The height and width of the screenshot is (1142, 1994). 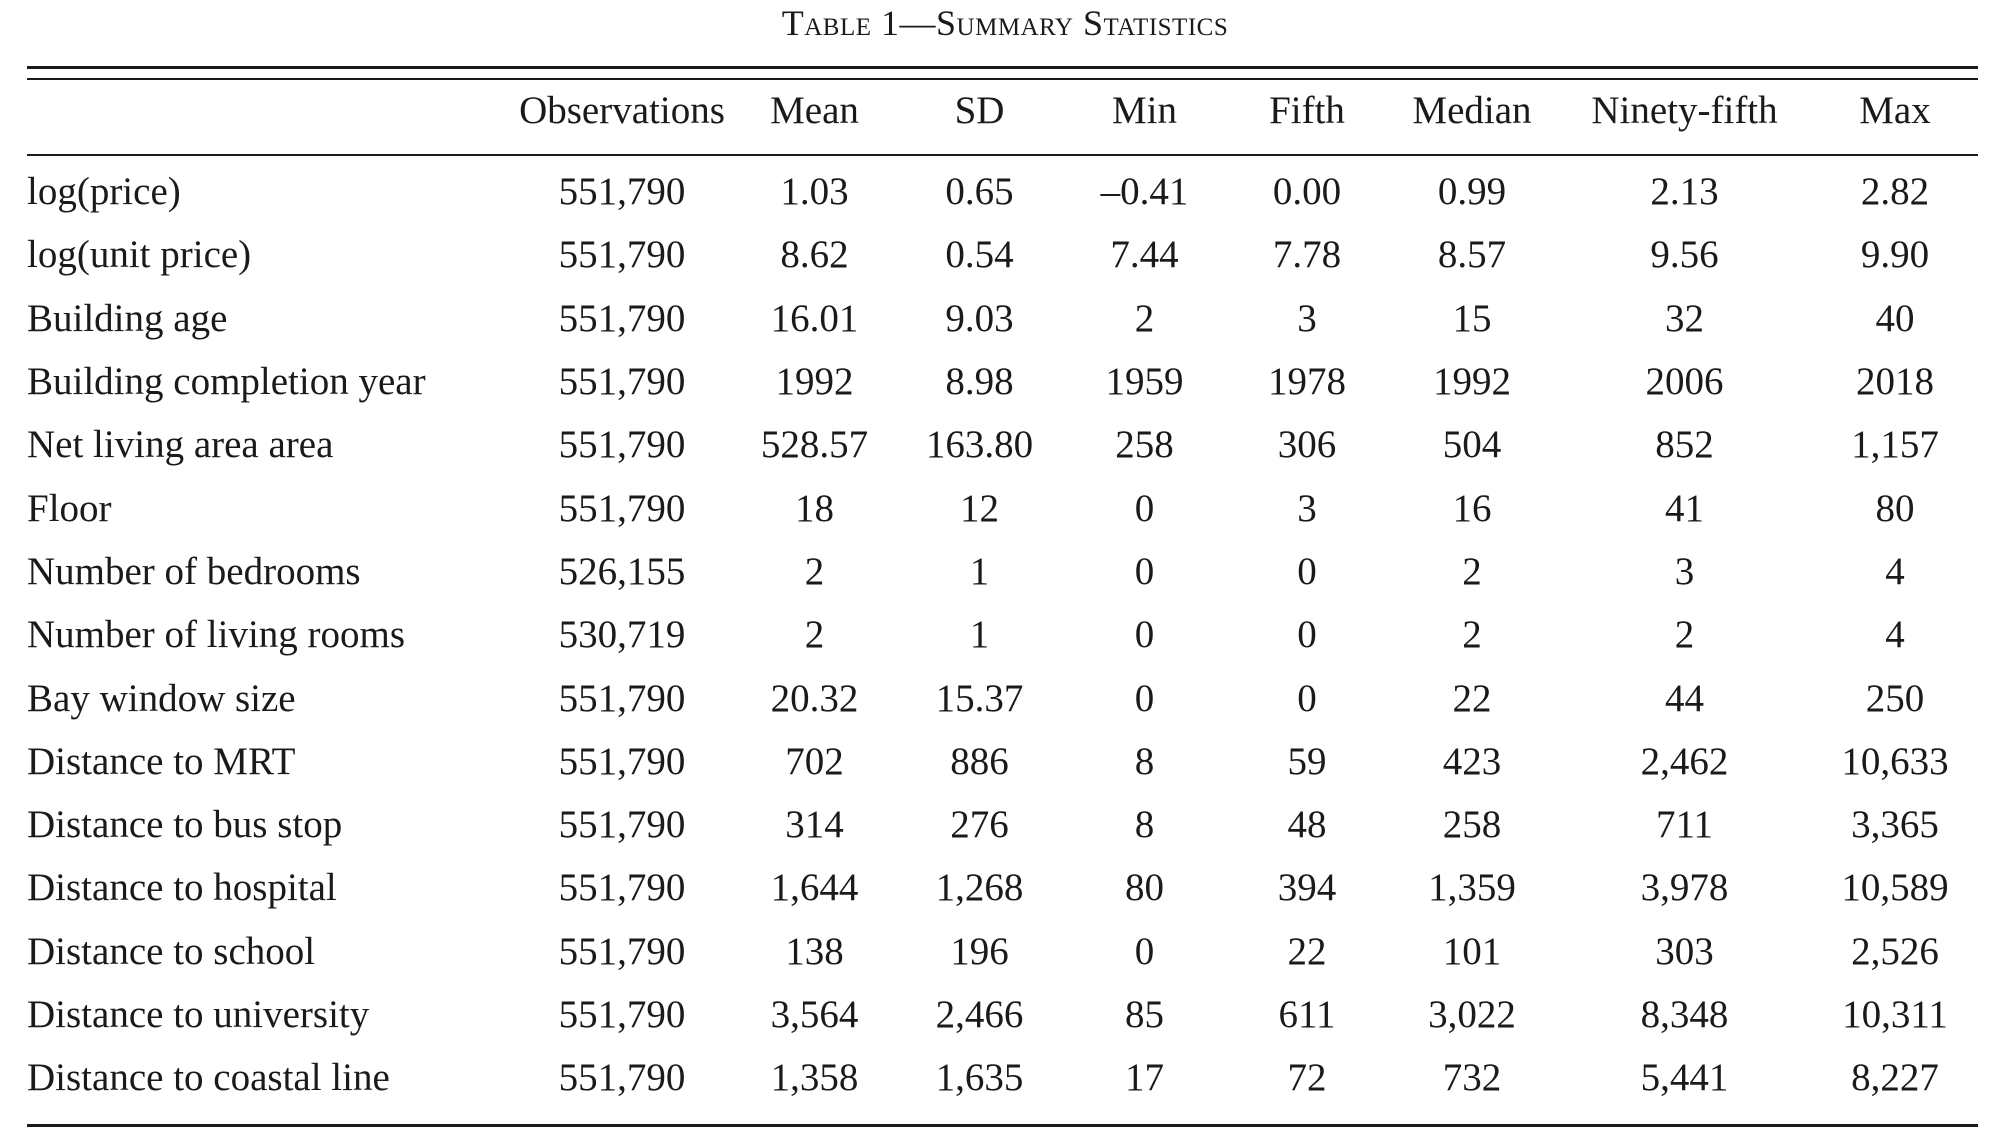 I want to click on table-cell: 9.90, so click(x=1895, y=255).